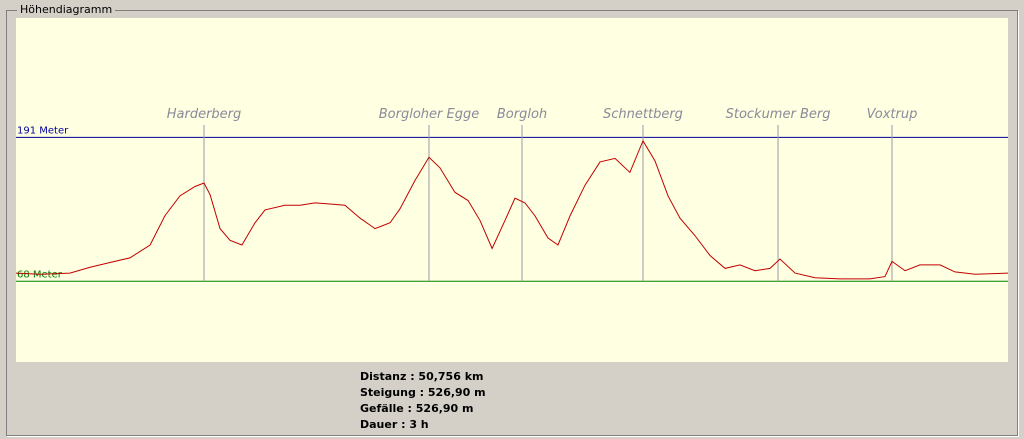 The width and height of the screenshot is (1024, 439). What do you see at coordinates (204, 114) in the screenshot?
I see `peak-label: Harderberg` at bounding box center [204, 114].